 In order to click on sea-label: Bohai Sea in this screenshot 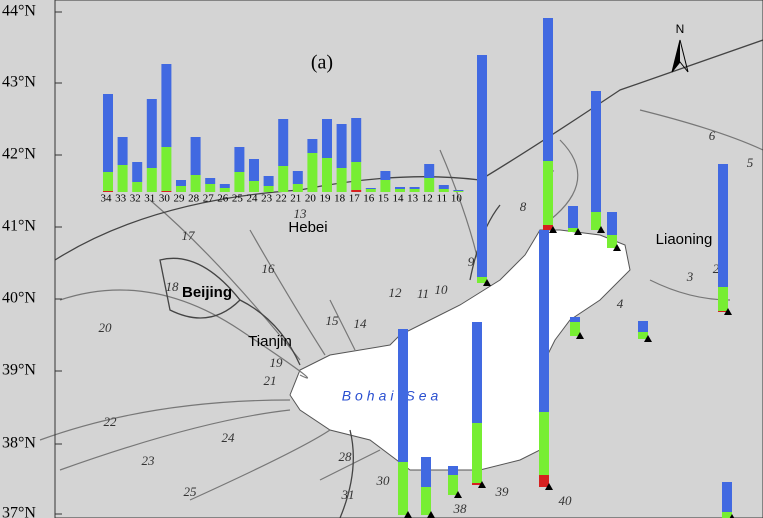, I will do `click(392, 396)`.